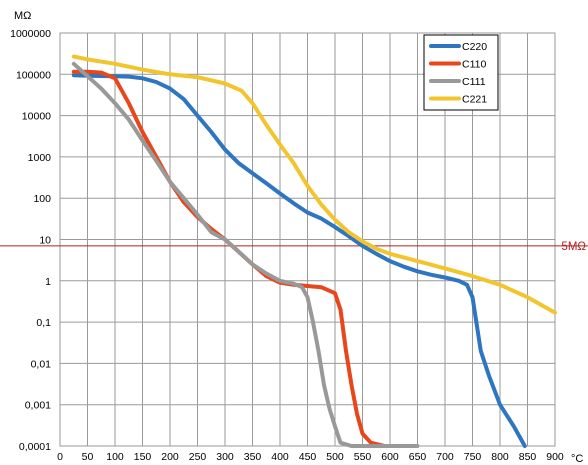 Image resolution: width=588 pixels, height=465 pixels. Describe the element at coordinates (35, 447) in the screenshot. I see `y-tick-label: 0,0001` at that location.